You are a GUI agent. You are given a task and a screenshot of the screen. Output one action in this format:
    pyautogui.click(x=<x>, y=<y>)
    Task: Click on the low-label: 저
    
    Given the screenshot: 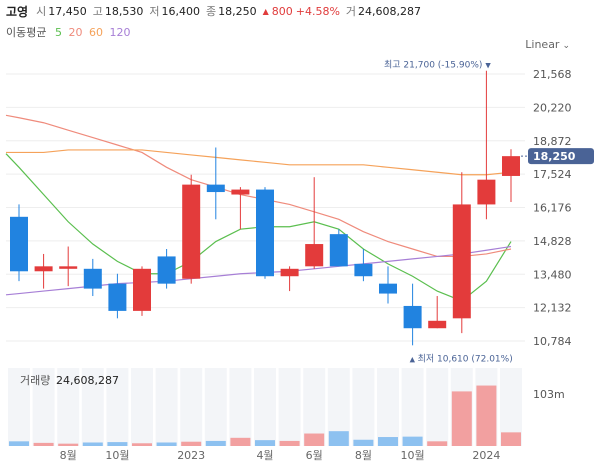 What is the action you would take?
    pyautogui.click(x=154, y=11)
    